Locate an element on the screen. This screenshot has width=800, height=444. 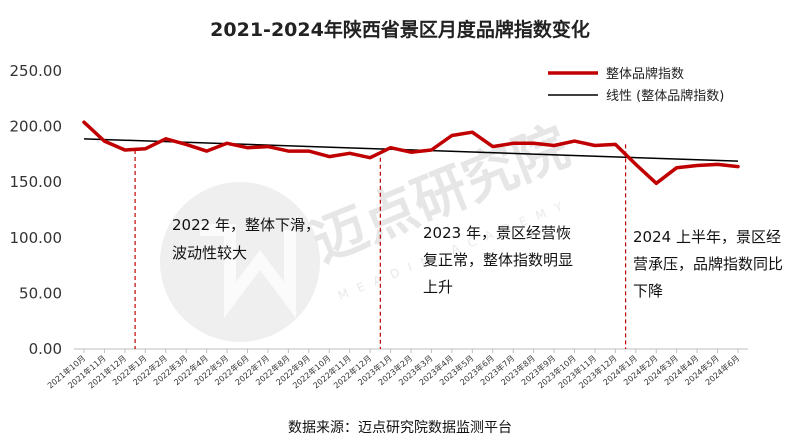
annotation-2024-line-1: 2024 上半年，景区经 is located at coordinates (707, 237).